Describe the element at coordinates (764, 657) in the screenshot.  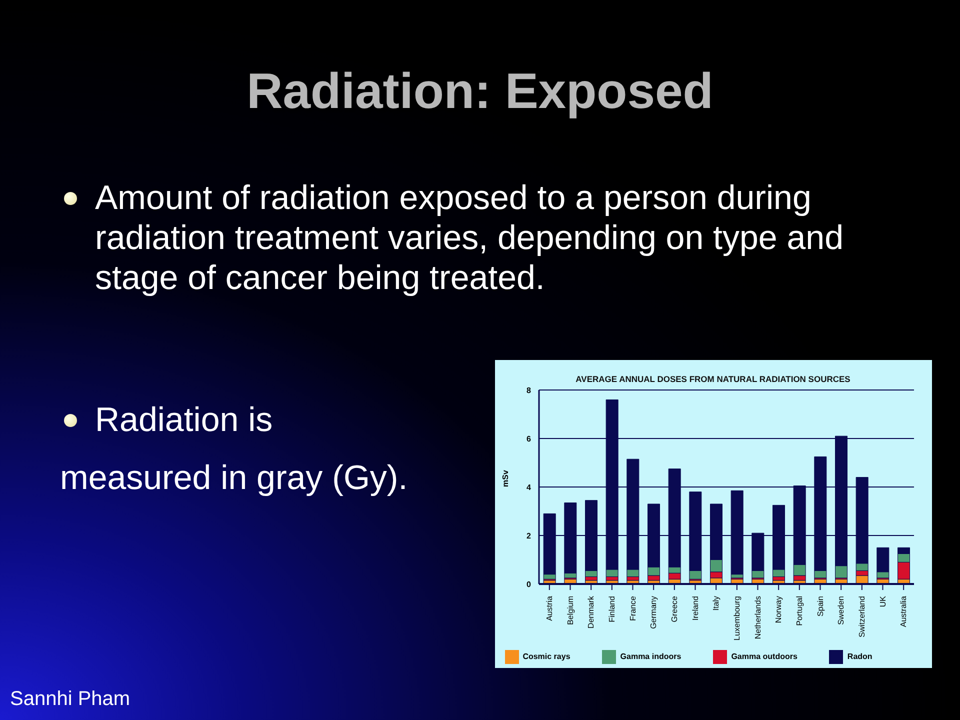
I see `legend-label: Gamma outdoors` at that location.